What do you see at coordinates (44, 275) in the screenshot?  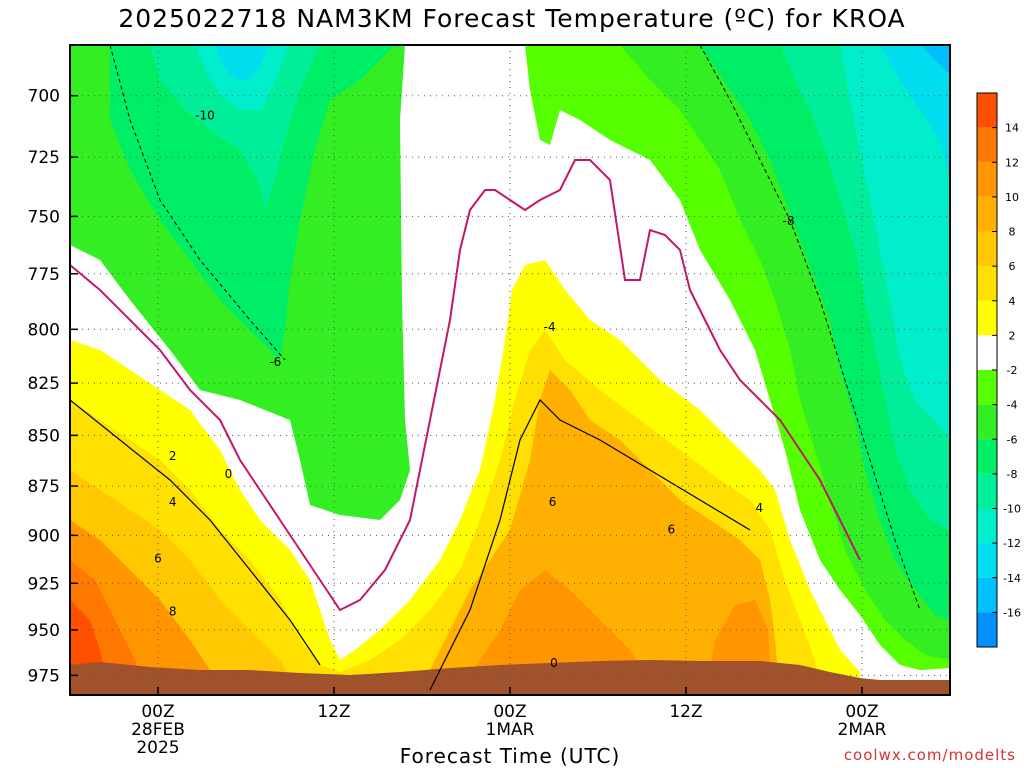 I see `y-tick-label-775: 775` at bounding box center [44, 275].